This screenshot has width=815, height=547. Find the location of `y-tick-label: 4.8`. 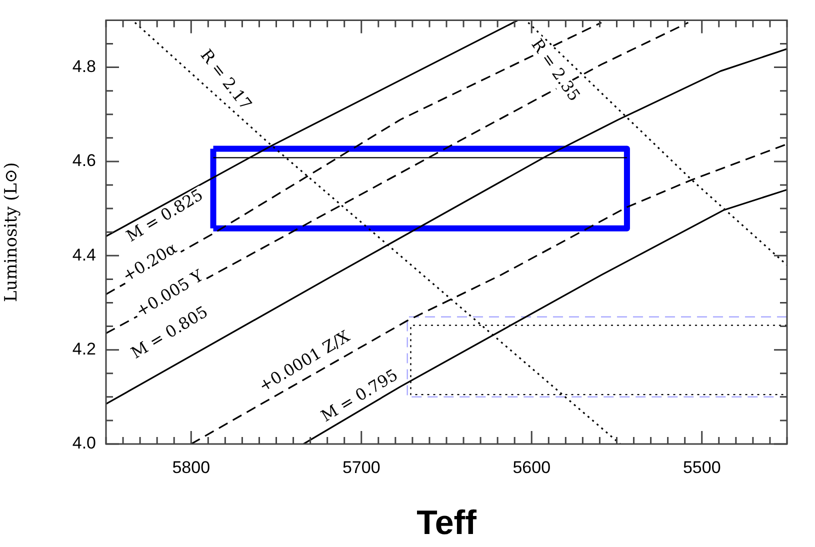

y-tick-label: 4.8 is located at coordinates (84, 66).